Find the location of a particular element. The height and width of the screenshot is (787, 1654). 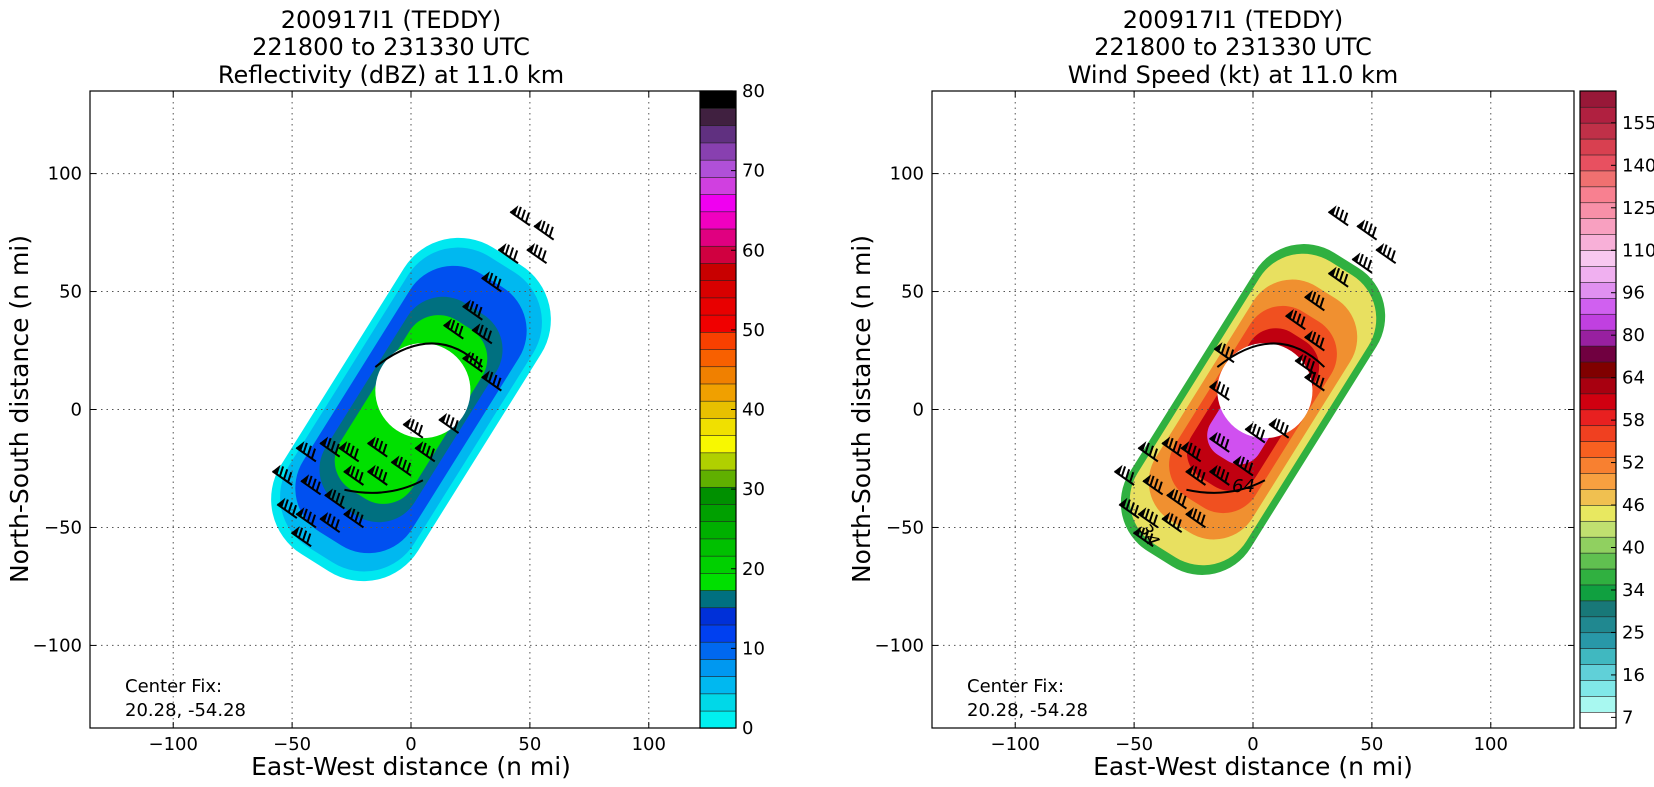

colorbar-frame is located at coordinates (1598, 409).